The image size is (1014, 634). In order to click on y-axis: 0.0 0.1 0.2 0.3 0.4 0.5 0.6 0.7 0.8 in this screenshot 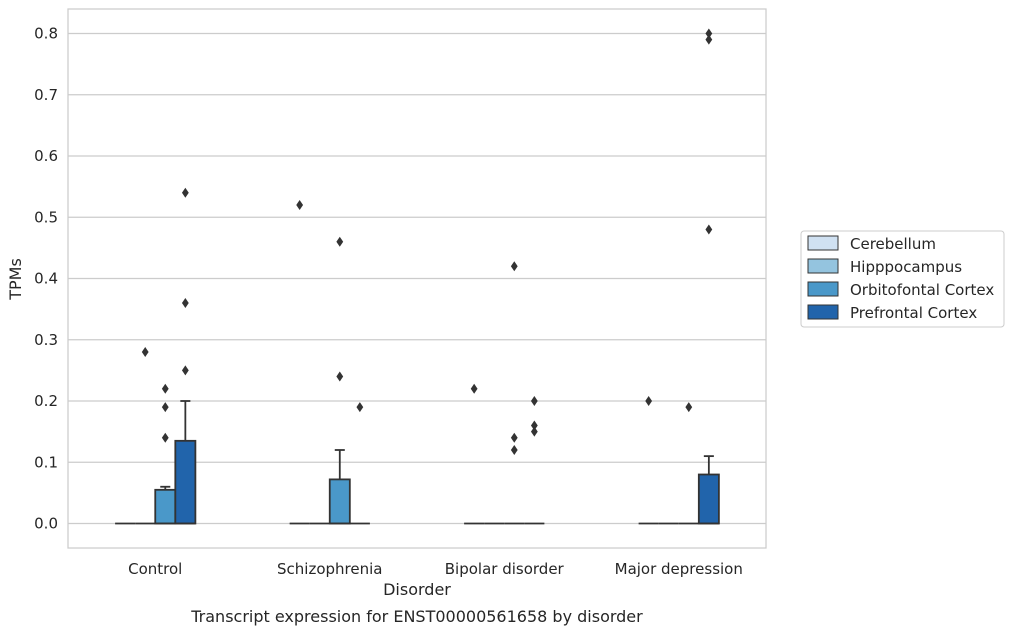, I will do `click(46, 279)`.